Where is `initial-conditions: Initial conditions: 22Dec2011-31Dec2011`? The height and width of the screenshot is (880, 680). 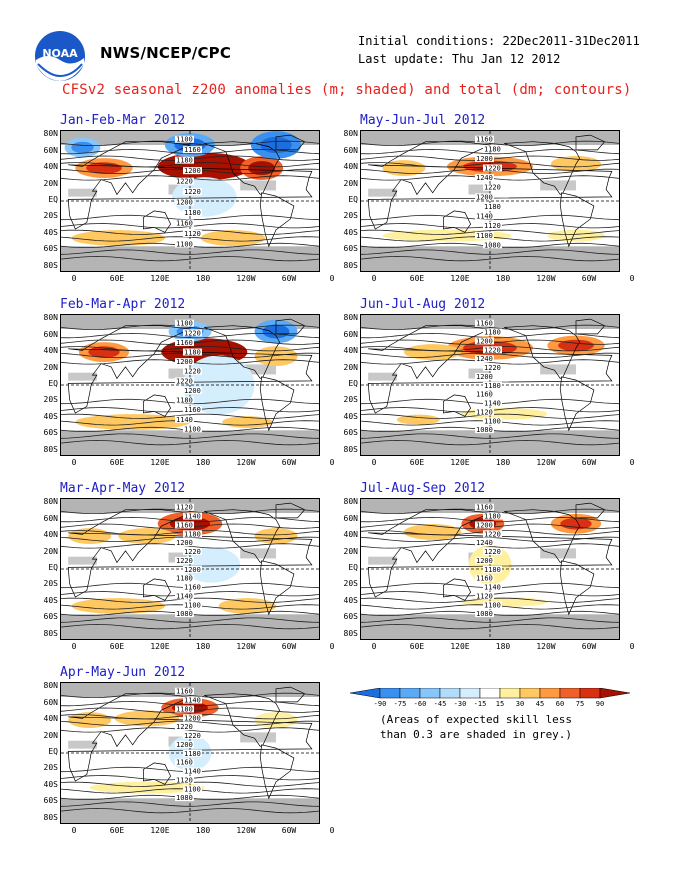 initial-conditions: Initial conditions: 22Dec2011-31Dec2011 is located at coordinates (499, 41).